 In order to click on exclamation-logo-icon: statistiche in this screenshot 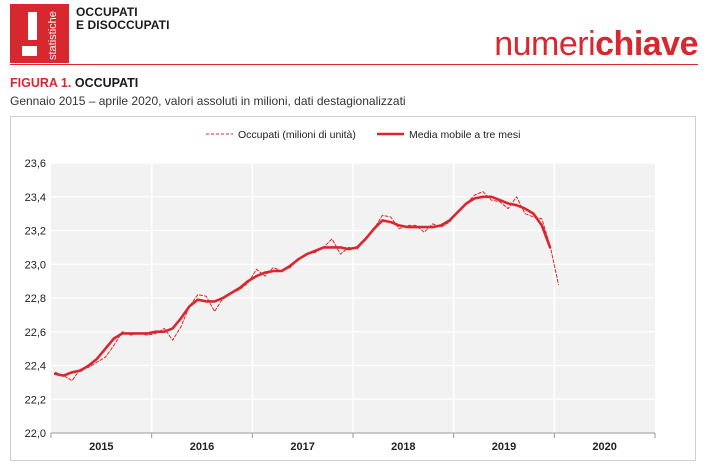, I will do `click(40, 35)`.